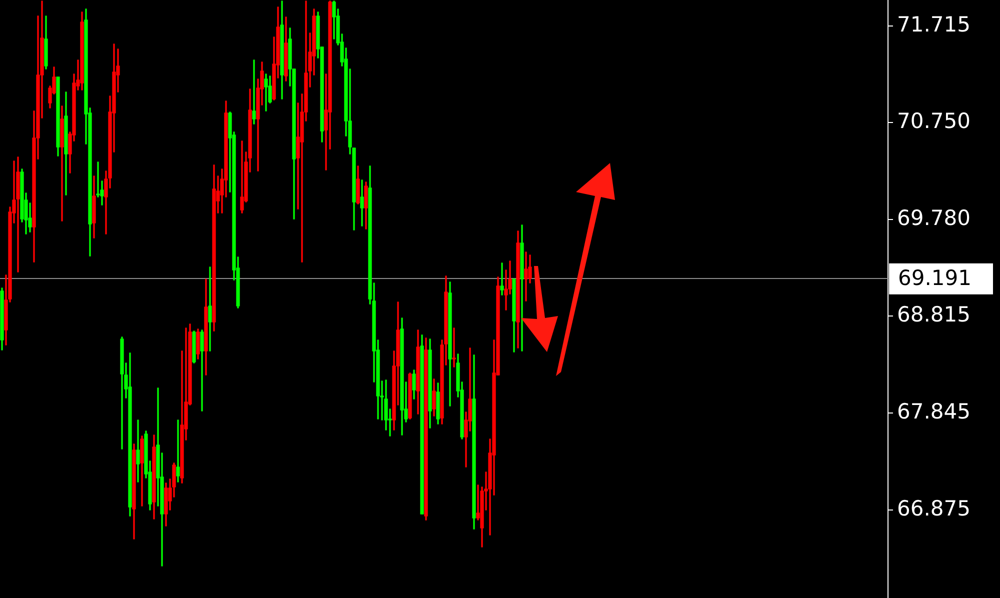 This screenshot has height=598, width=1000. I want to click on ref-line-label: 69.191, so click(935, 278).